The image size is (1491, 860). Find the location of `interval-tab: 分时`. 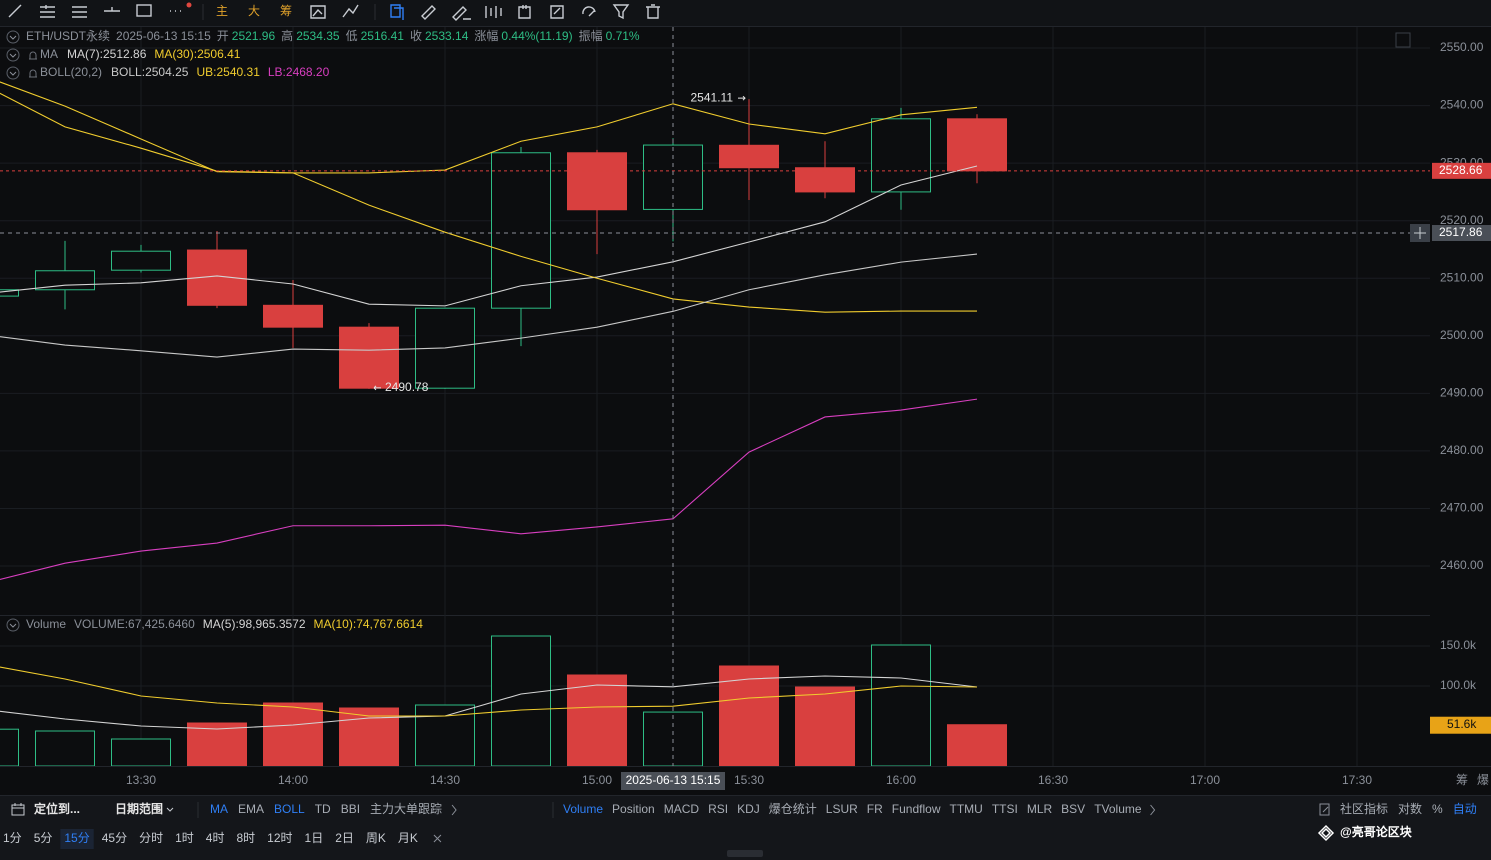

interval-tab: 分时 is located at coordinates (151, 838).